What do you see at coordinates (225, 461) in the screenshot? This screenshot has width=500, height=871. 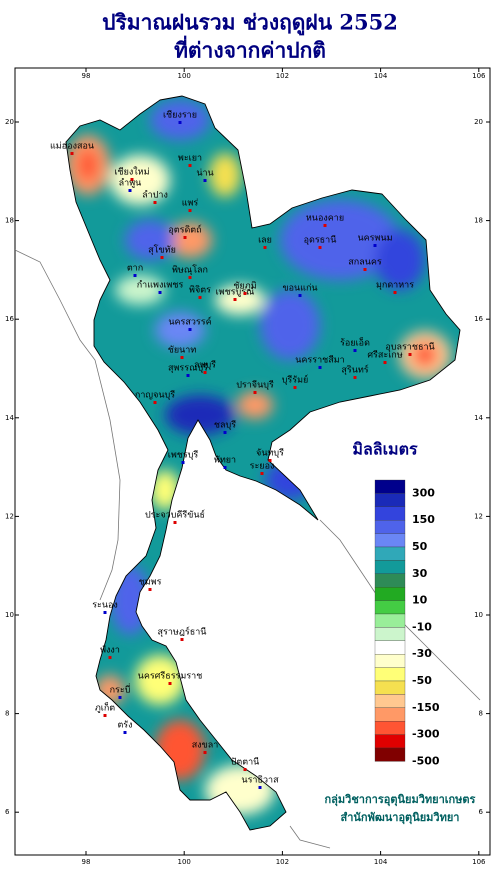 I see `province-label: พัทยา` at bounding box center [225, 461].